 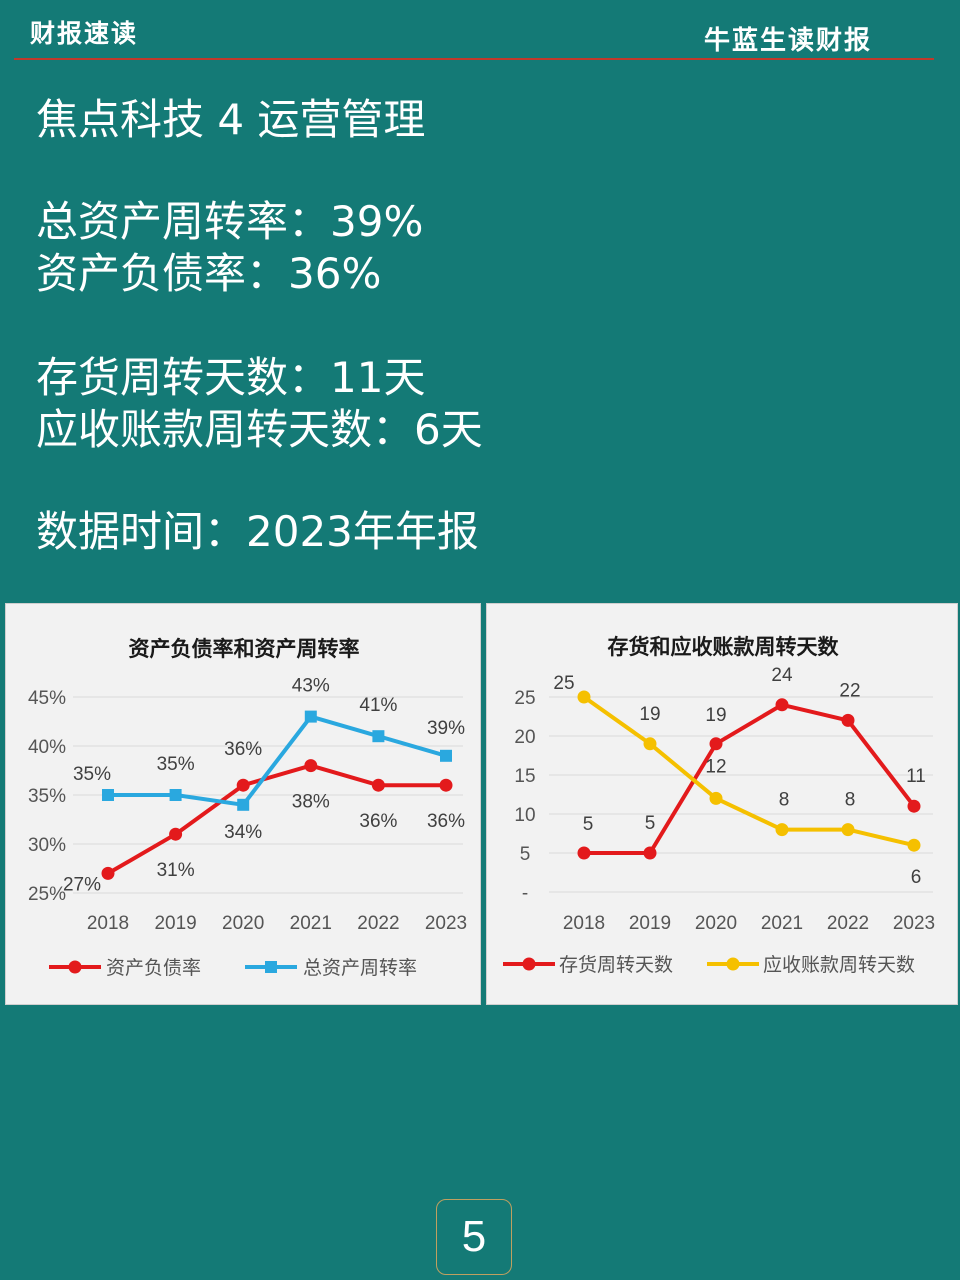 I want to click on y-tick-label: 5, so click(x=525, y=854).